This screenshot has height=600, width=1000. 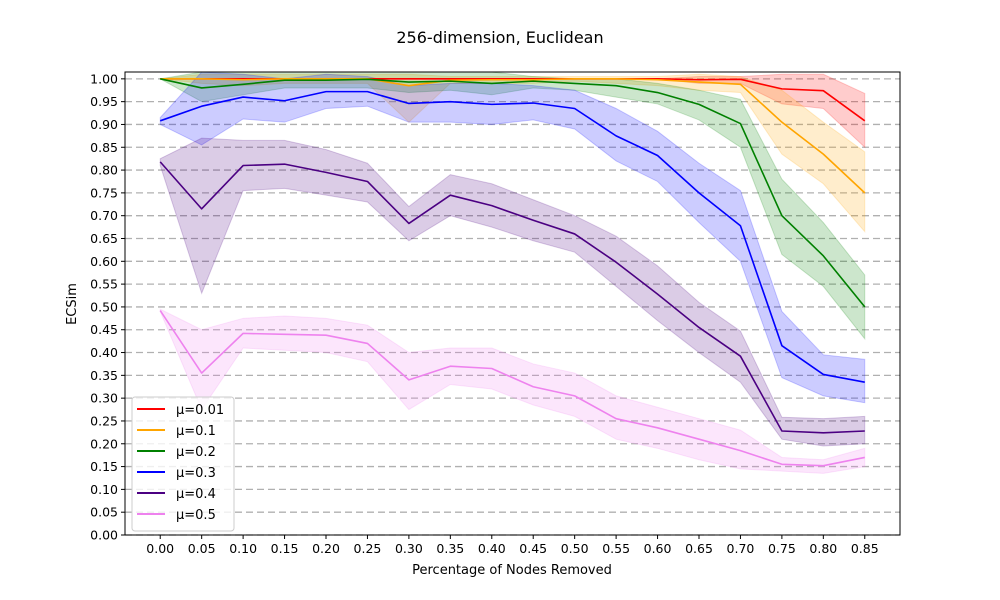 I want to click on x-tick-label: 0.20, so click(x=326, y=548).